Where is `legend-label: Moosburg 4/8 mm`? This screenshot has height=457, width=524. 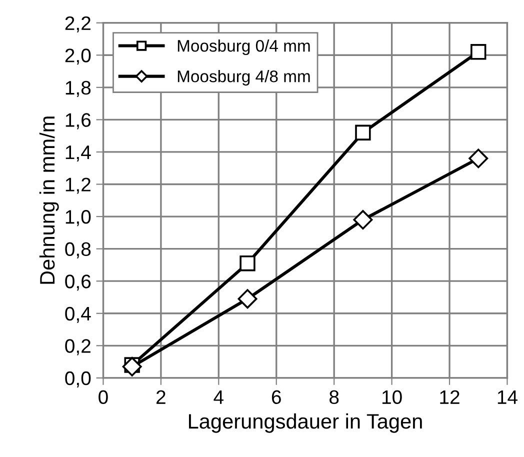
legend-label: Moosburg 4/8 mm is located at coordinates (244, 78).